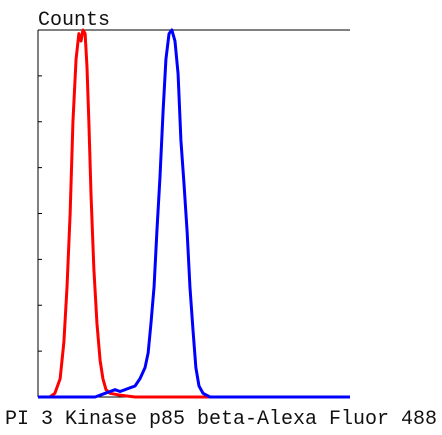 This screenshot has height=435, width=442. I want to click on x-axis-label: PI 3 Kinase p85 beta-Alexa Fluor 488, so click(221, 419).